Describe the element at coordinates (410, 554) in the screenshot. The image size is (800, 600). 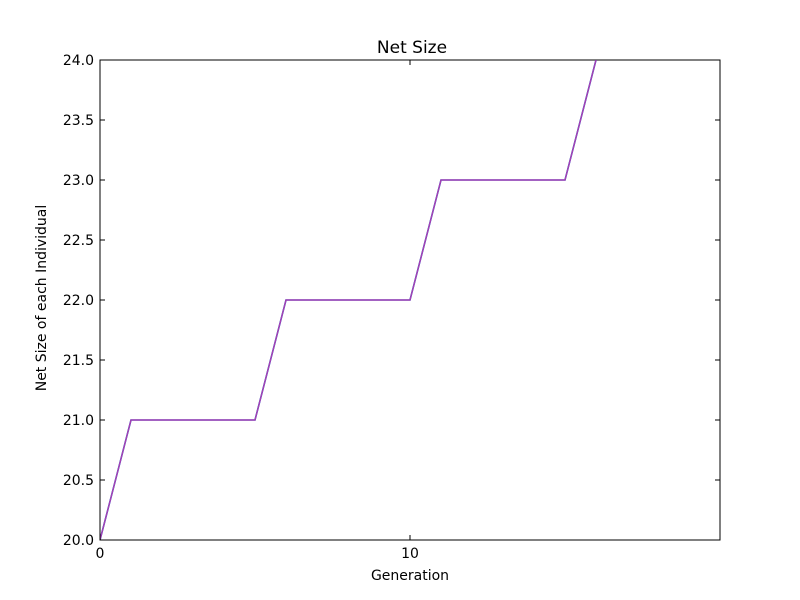
I see `x-tick-label: 10` at that location.